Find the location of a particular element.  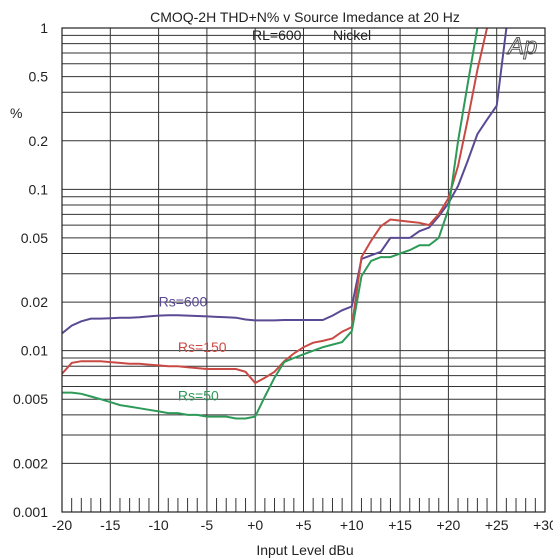

series-label: Rs=50 is located at coordinates (198, 396).